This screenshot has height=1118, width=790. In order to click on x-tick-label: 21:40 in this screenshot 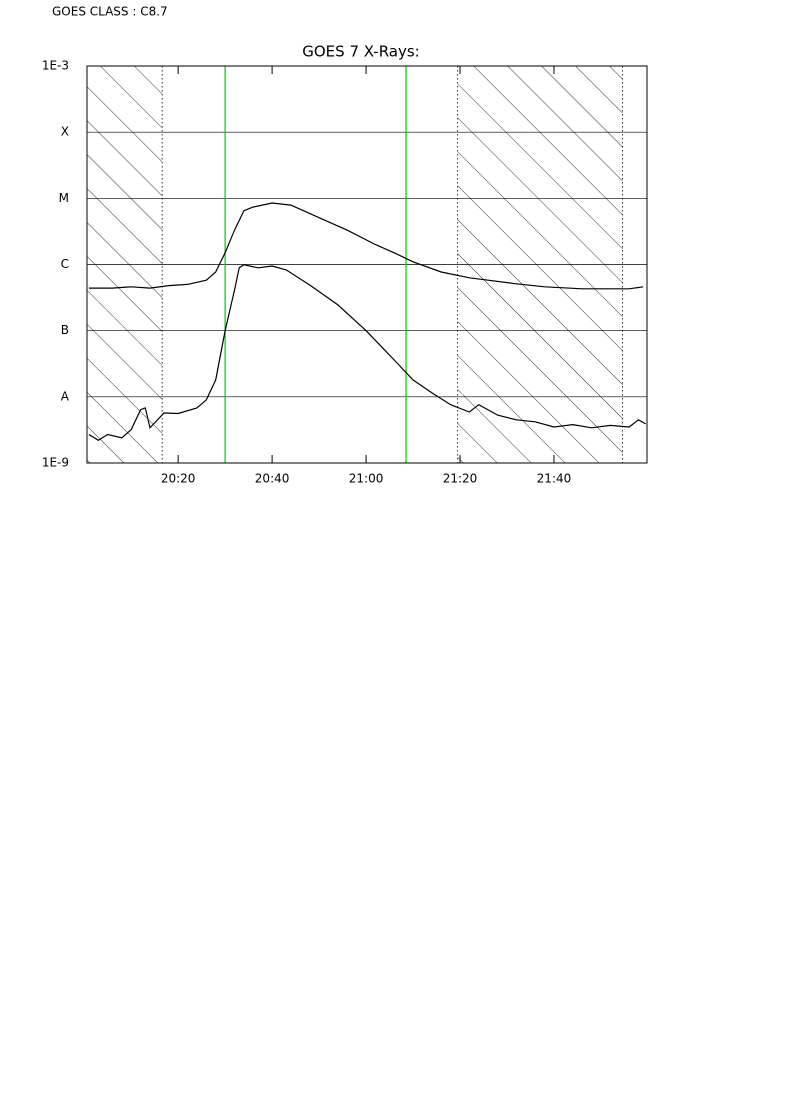, I will do `click(554, 479)`.